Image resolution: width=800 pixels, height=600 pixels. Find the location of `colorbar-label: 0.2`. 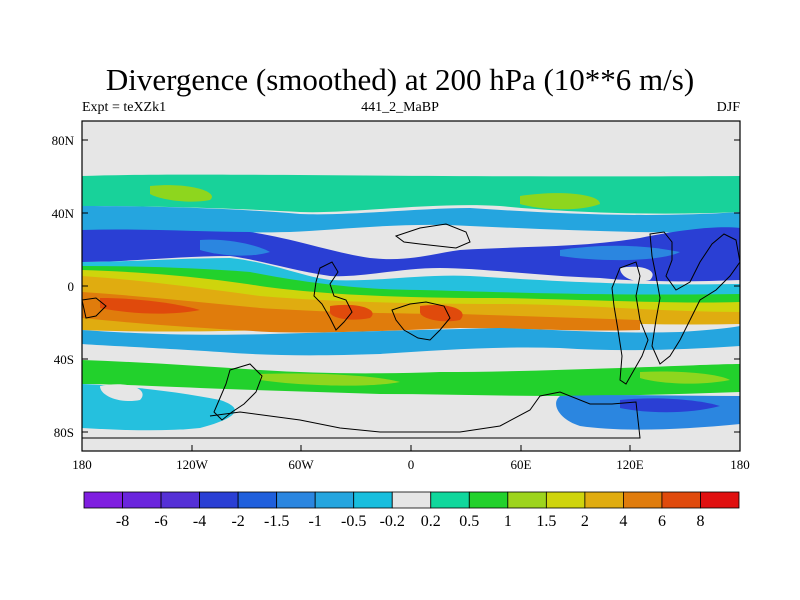

colorbar-label: 0.2 is located at coordinates (431, 521).